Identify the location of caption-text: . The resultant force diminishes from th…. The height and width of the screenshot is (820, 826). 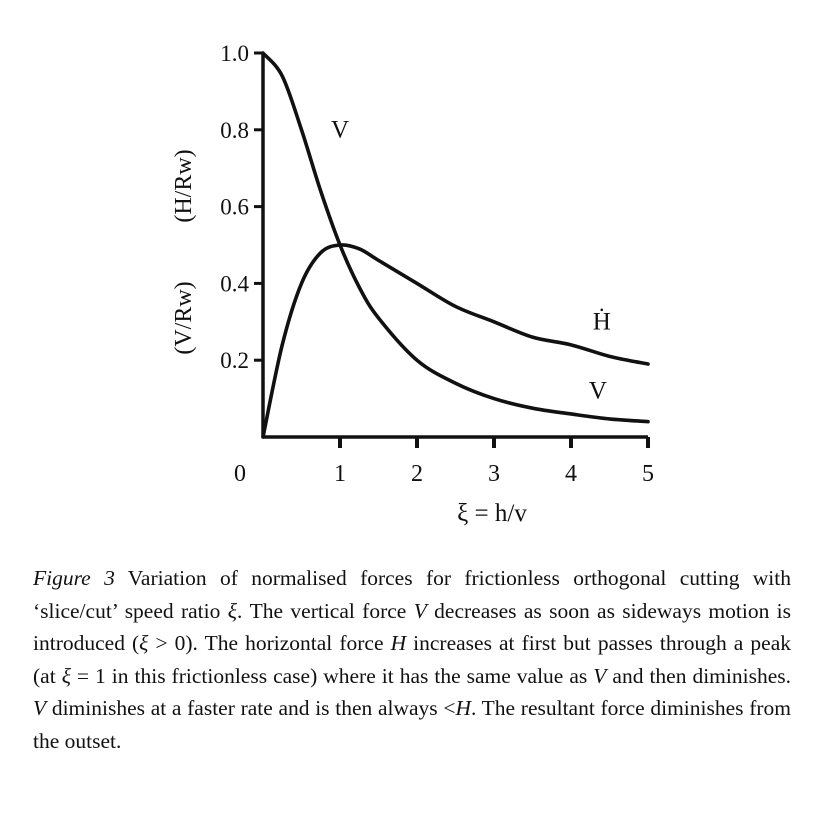
(412, 724).